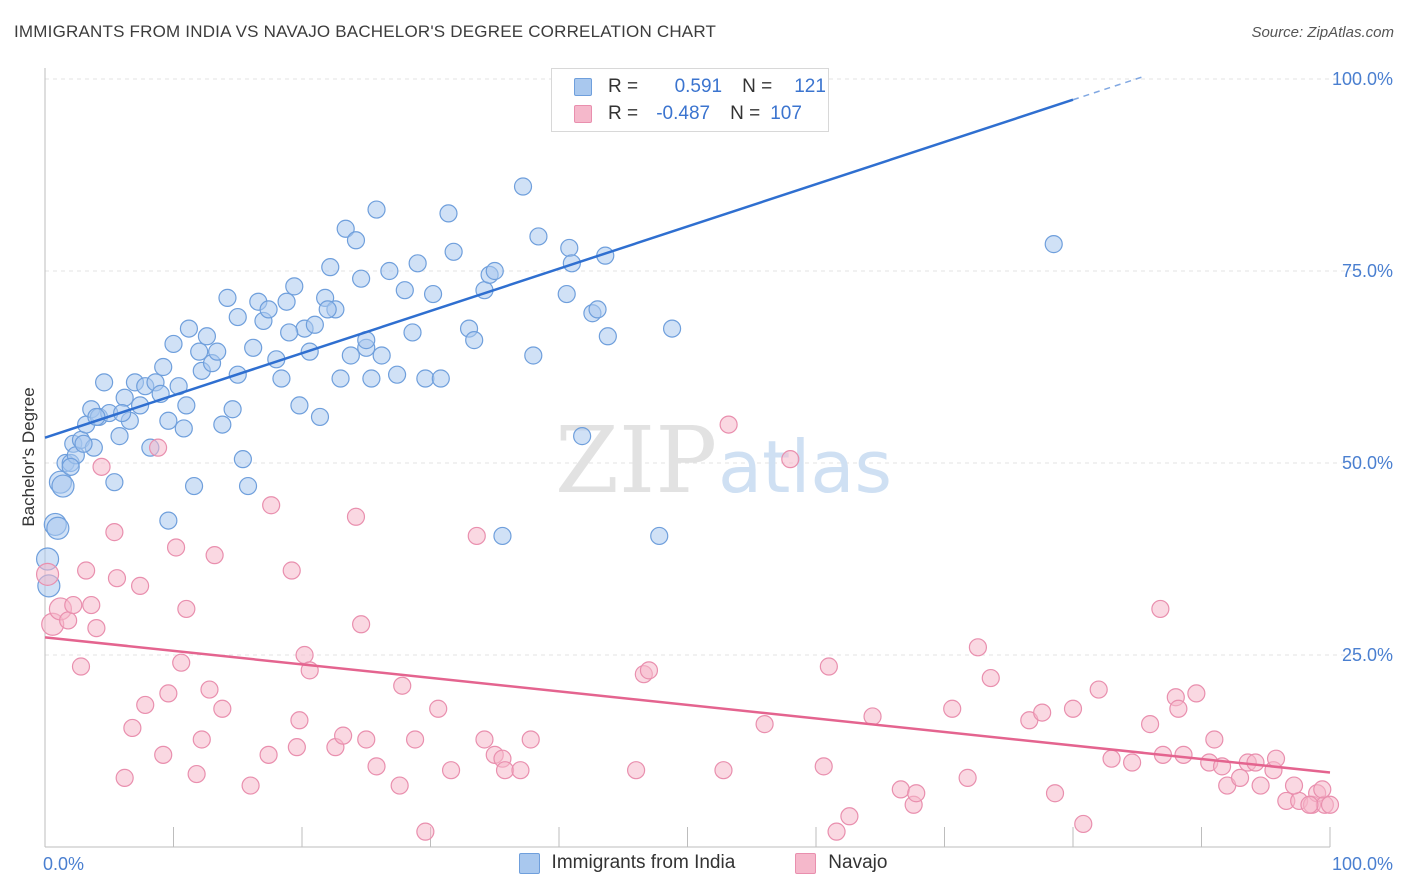 Image resolution: width=1406 pixels, height=892 pixels. What do you see at coordinates (1108, 88) in the screenshot?
I see `india-trend-extension` at bounding box center [1108, 88].